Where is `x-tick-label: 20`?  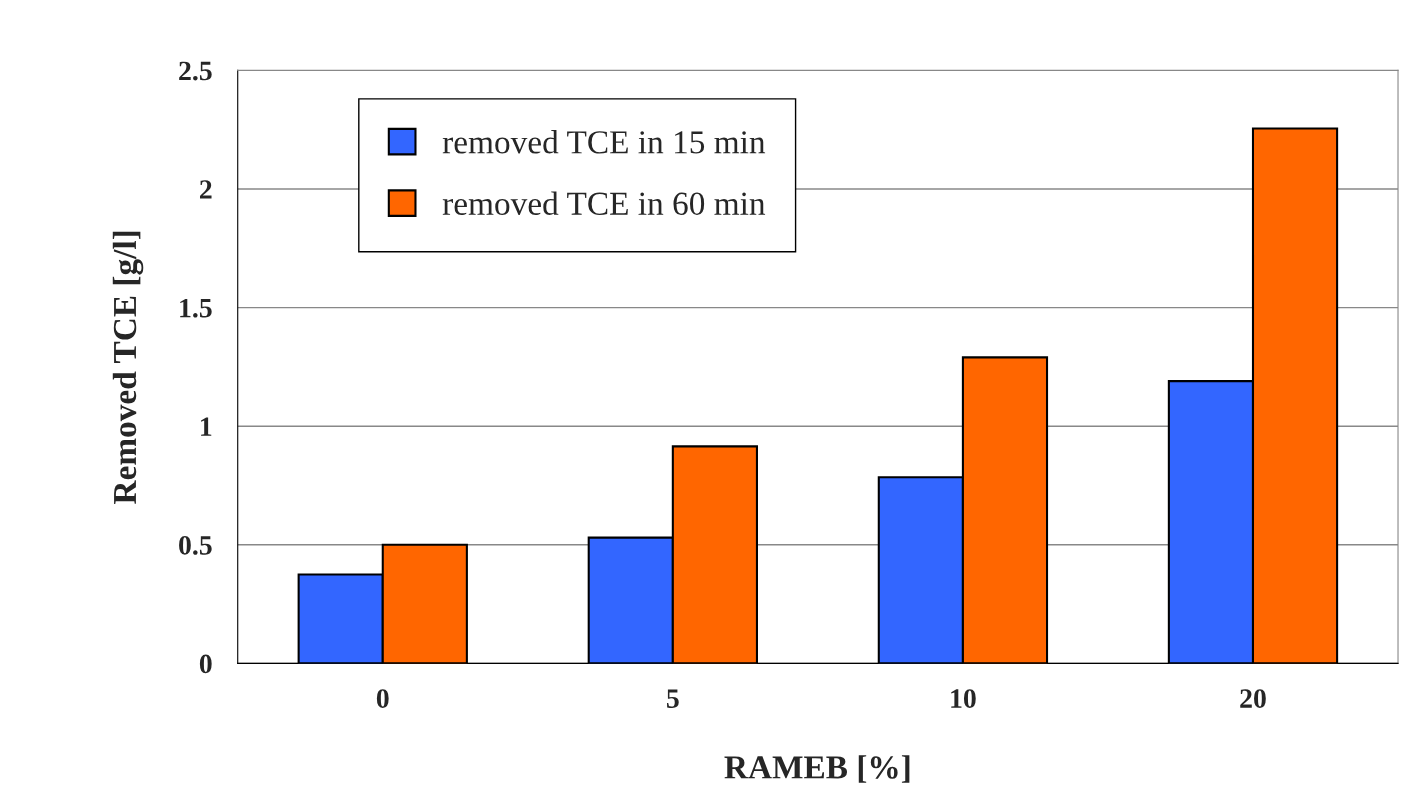
x-tick-label: 20 is located at coordinates (1253, 698).